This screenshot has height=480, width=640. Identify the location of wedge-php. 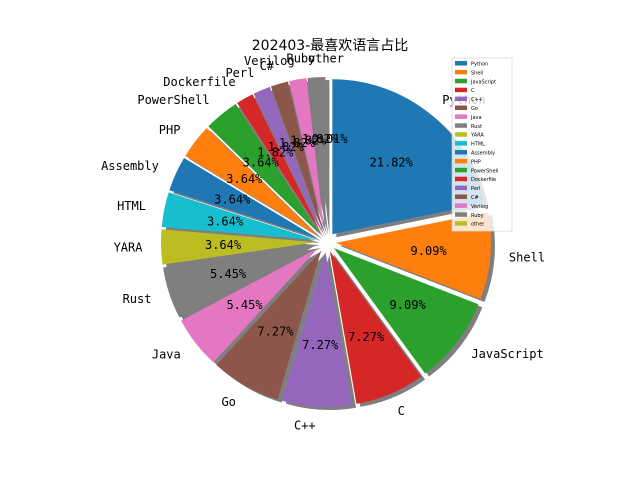
(252, 182).